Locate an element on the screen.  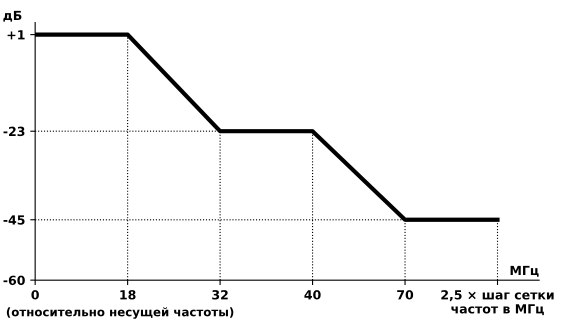
y-tick-label: +1 is located at coordinates (16, 35).